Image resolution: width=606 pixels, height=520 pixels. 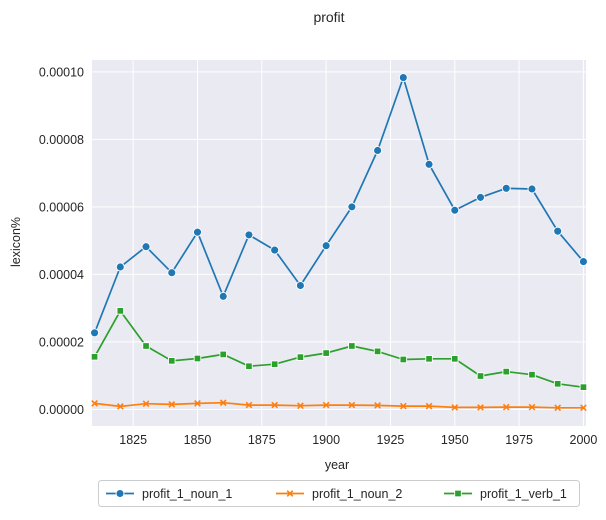 I want to click on legend-label: profit_1_verb_1, so click(x=523, y=494).